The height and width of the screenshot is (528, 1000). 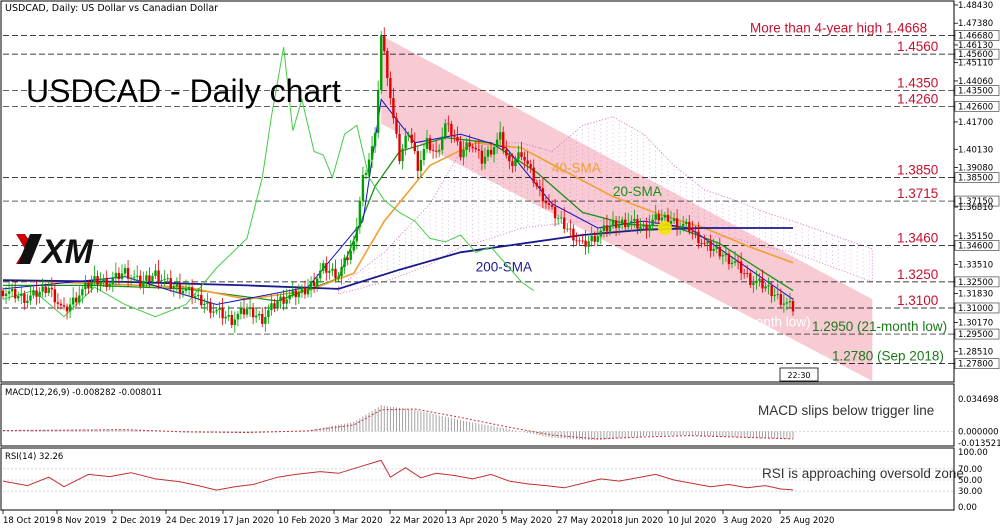 I want to click on macd-panel-frame, so click(x=477, y=415).